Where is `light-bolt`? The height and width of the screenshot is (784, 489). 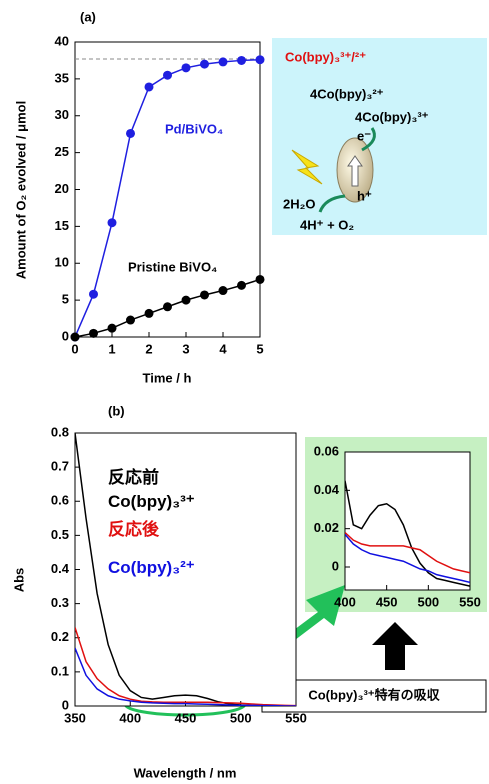 light-bolt is located at coordinates (307, 167).